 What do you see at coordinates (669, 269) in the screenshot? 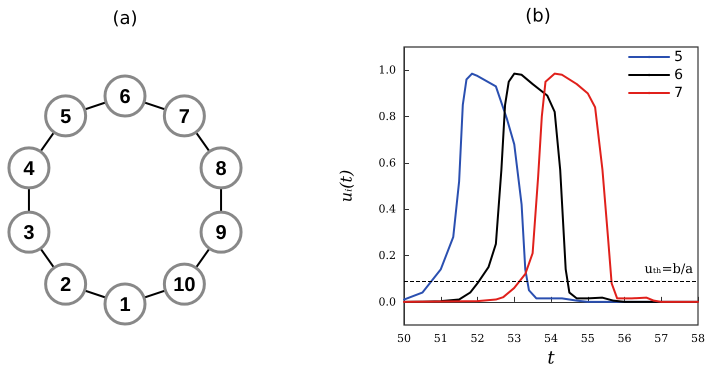
I see `ref-line-label: uₜₕ=b/a` at bounding box center [669, 269].